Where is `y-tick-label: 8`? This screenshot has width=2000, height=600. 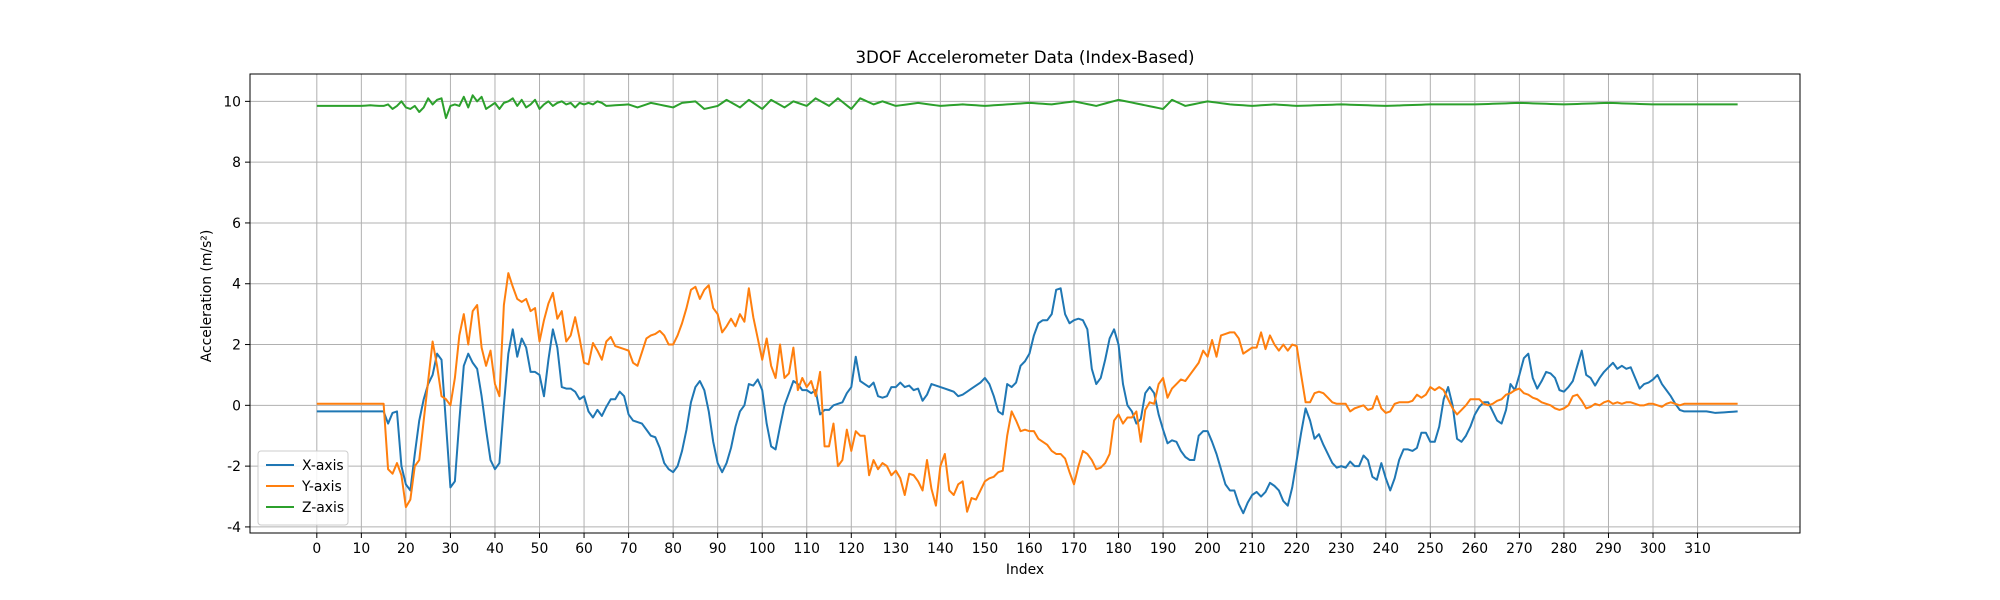 y-tick-label: 8 is located at coordinates (236, 163).